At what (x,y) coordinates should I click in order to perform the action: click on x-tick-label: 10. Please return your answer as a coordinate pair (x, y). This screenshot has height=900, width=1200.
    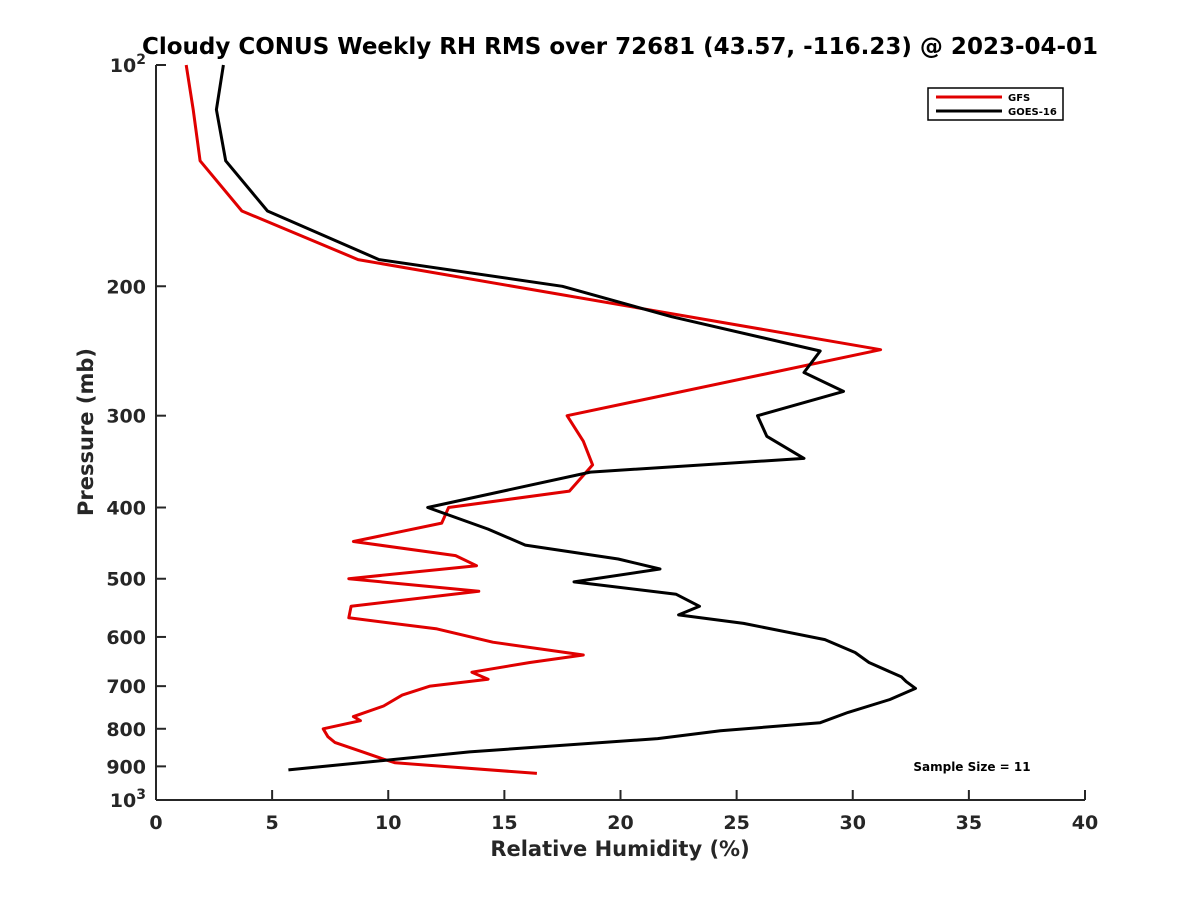
    Looking at the image, I should click on (388, 823).